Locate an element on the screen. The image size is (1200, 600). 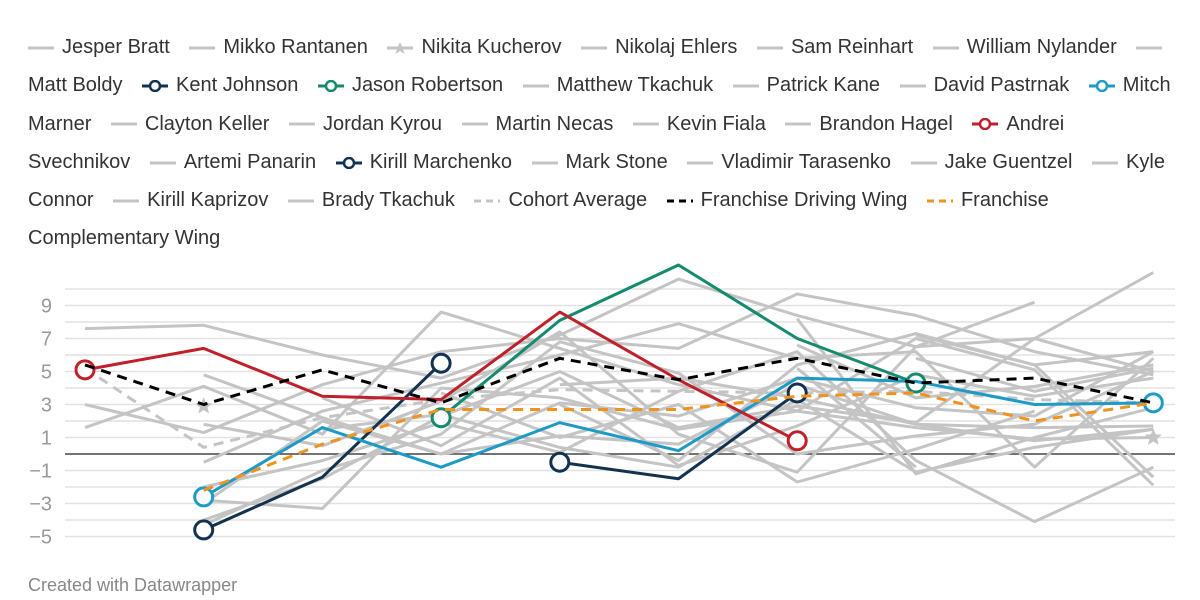
legend-item-jesper-bratt: Jesper Bratt is located at coordinates (99, 47).